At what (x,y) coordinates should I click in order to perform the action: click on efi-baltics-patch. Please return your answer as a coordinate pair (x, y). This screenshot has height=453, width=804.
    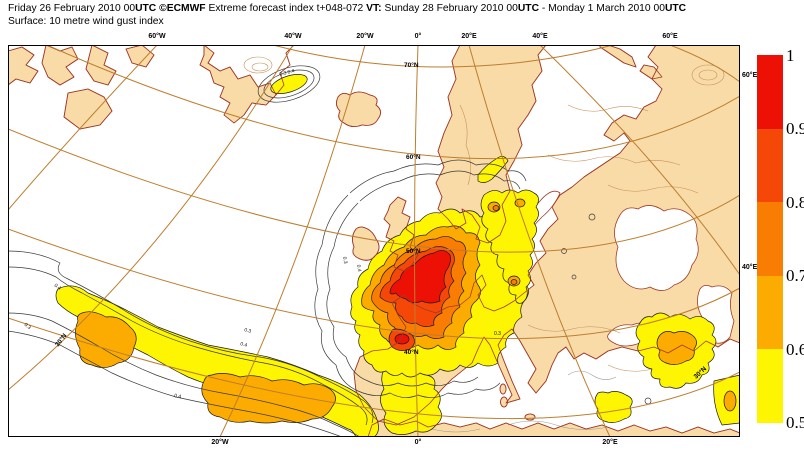
    Looking at the image, I should click on (509, 246).